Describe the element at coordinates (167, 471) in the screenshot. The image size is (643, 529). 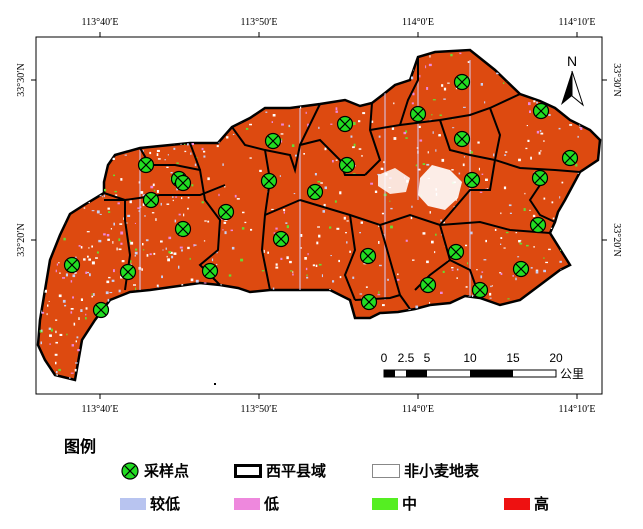
I see `legend-label-sample-point: 采样点` at that location.